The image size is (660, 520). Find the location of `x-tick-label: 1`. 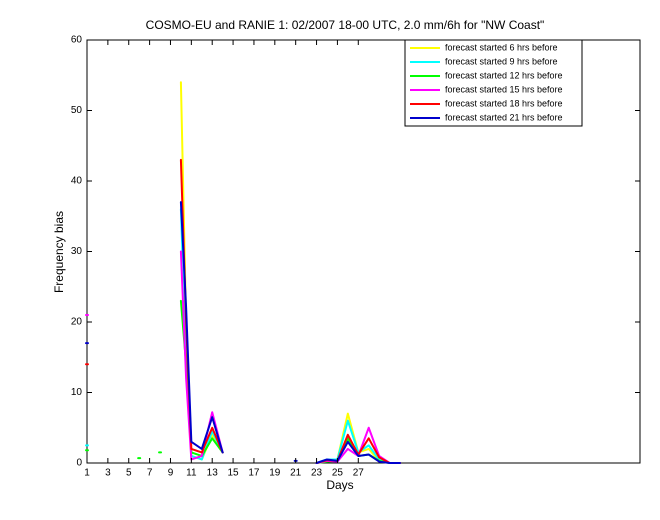

x-tick-label: 1 is located at coordinates (87, 473).